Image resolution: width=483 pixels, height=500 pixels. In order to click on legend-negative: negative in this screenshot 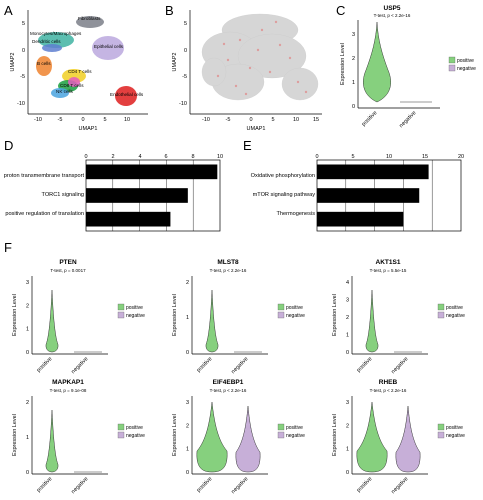, I will do `click(455, 436)`.